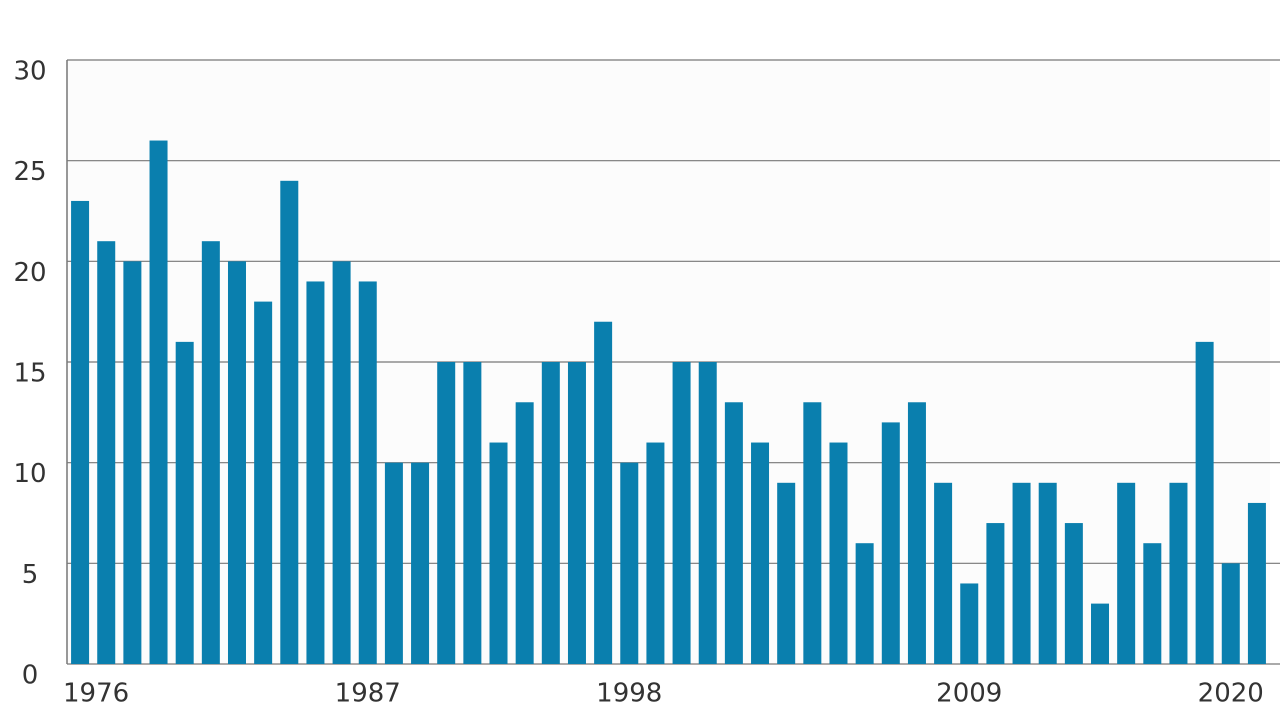  I want to click on y-tick-label: 20, so click(29, 273).